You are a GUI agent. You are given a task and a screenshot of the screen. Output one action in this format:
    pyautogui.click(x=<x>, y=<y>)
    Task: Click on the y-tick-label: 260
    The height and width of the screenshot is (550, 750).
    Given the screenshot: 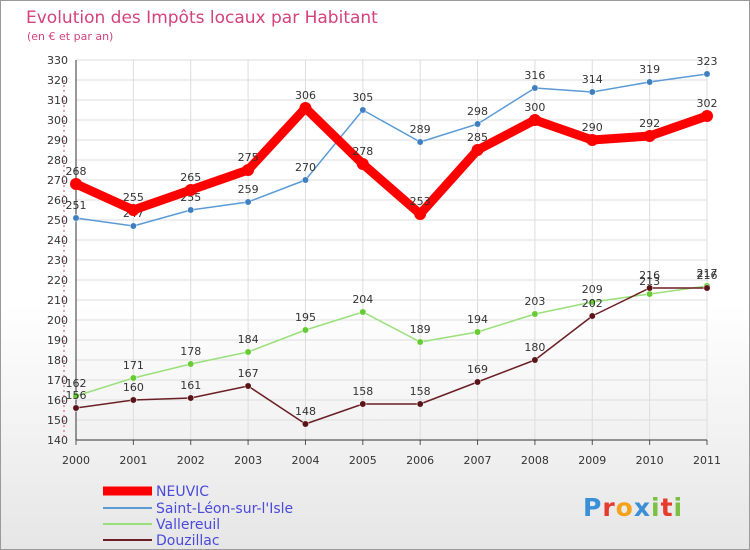 What is the action you would take?
    pyautogui.click(x=57, y=200)
    